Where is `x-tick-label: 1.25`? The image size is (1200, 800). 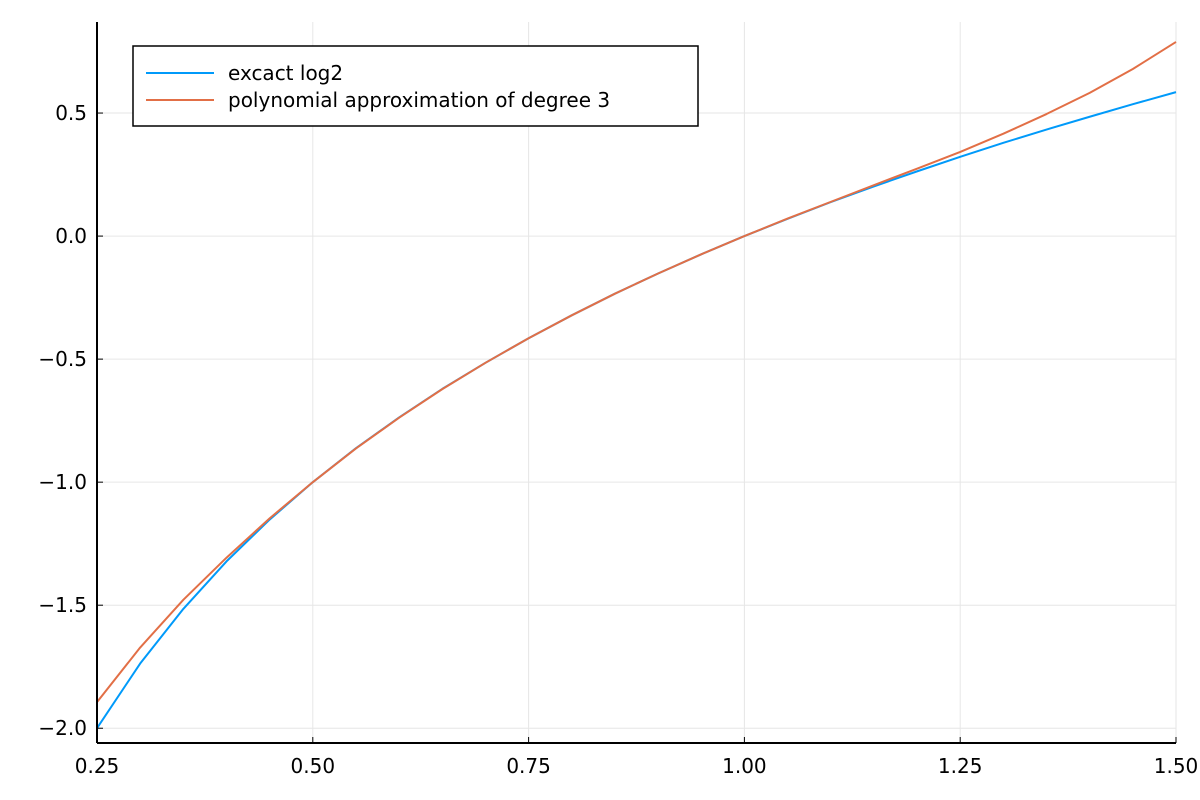
x-tick-label: 1.25 is located at coordinates (960, 766).